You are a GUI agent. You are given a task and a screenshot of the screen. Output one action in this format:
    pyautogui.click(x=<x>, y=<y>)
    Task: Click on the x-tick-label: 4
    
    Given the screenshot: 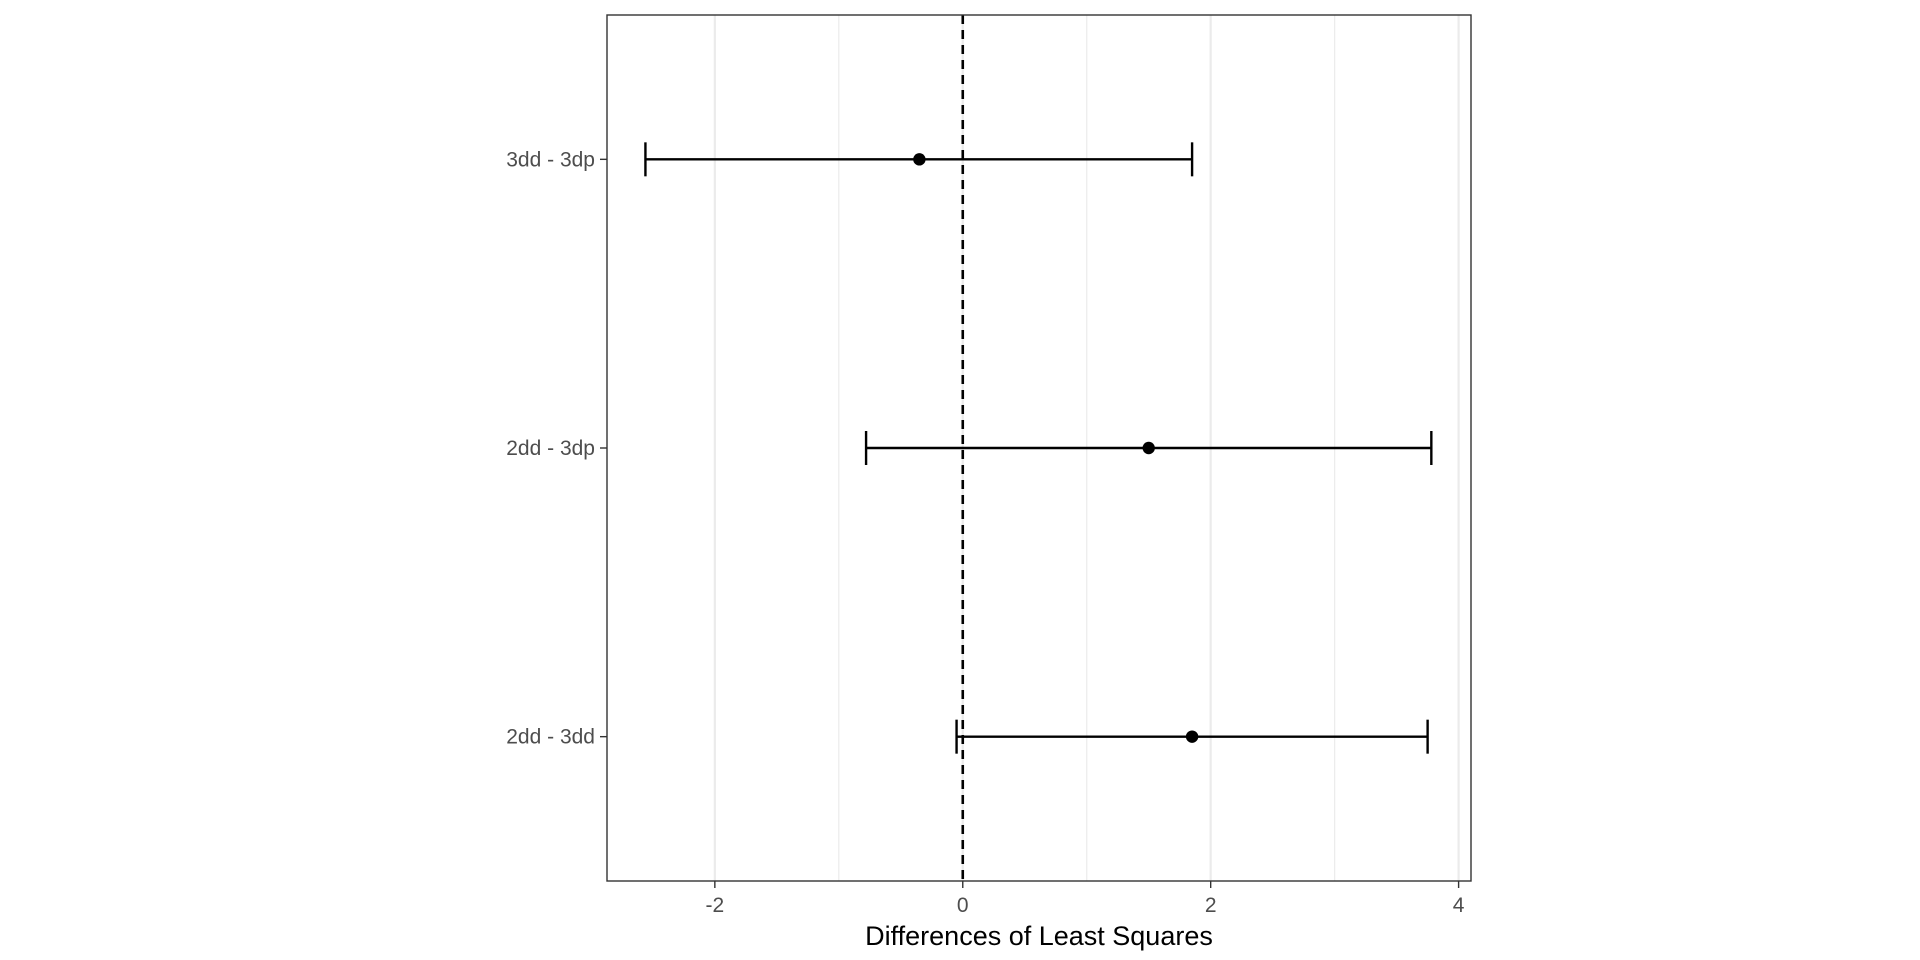 What is the action you would take?
    pyautogui.click(x=1459, y=905)
    